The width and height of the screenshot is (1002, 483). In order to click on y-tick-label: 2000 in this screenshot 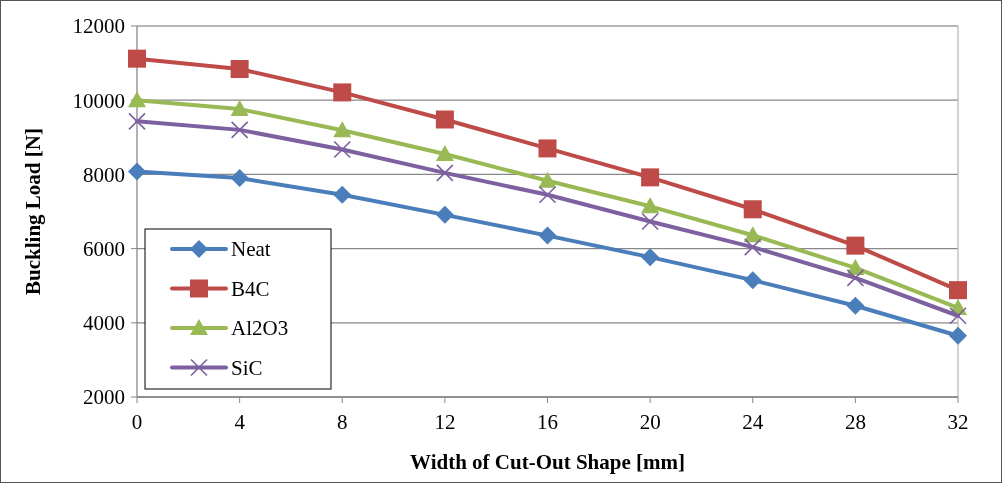, I will do `click(104, 397)`.